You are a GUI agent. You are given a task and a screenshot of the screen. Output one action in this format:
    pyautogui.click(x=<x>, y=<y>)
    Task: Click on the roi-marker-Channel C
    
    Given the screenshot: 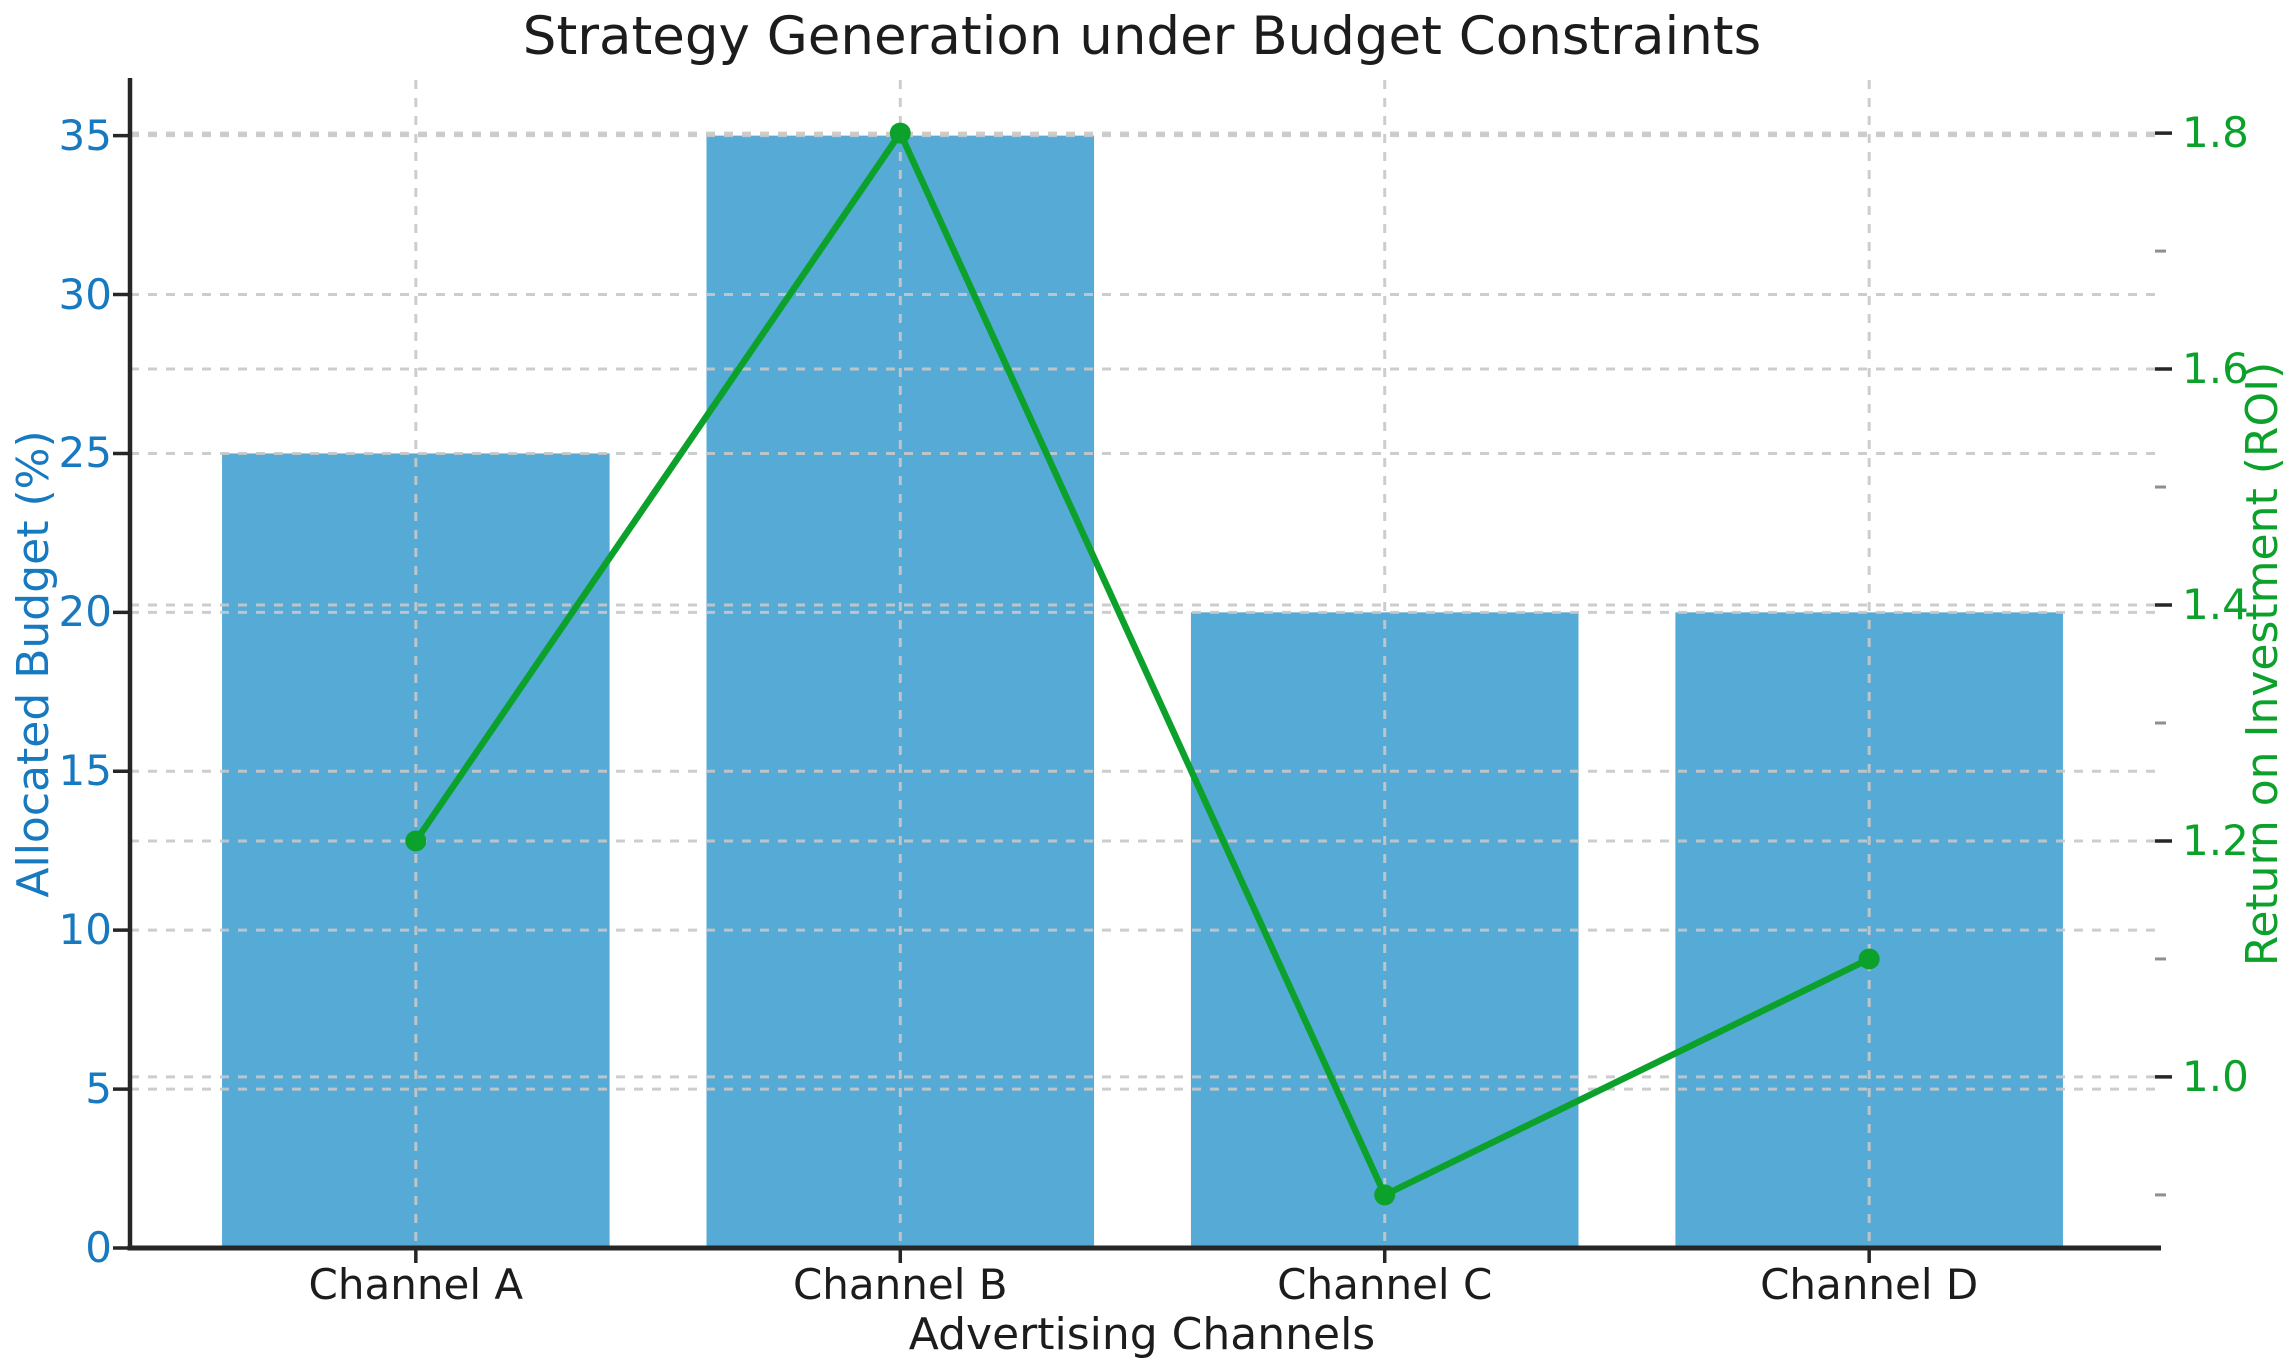 What is the action you would take?
    pyautogui.click(x=1385, y=1195)
    